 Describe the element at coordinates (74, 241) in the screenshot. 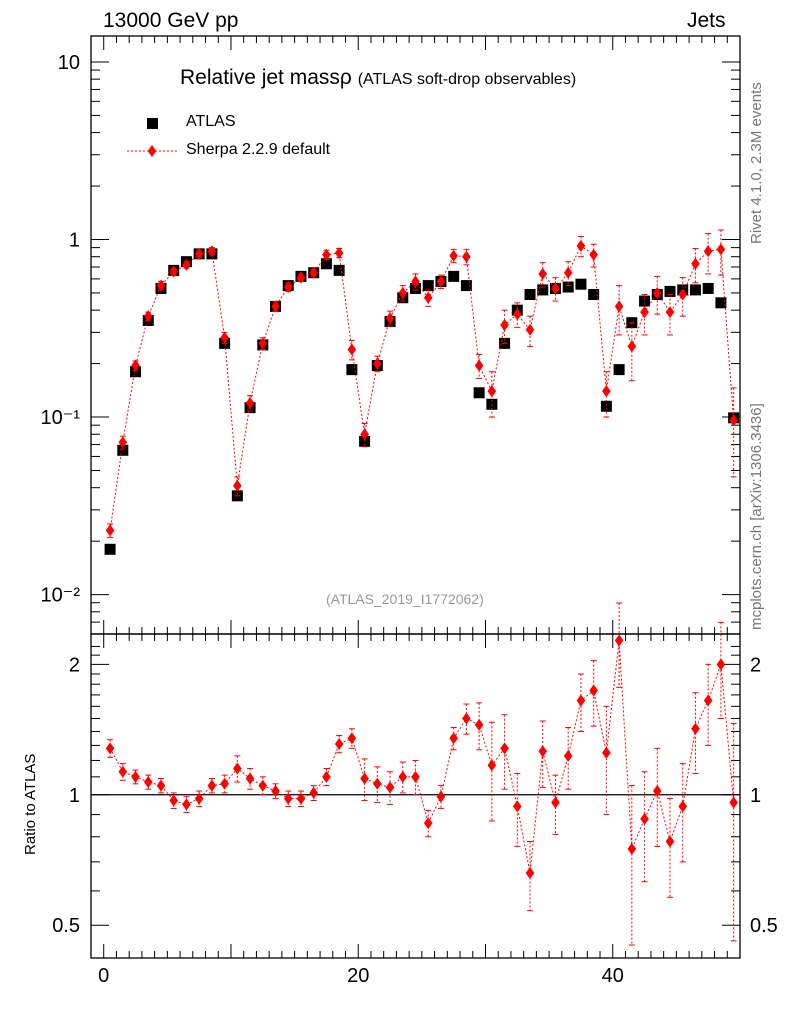

I see `y-tick-label: 1` at that location.